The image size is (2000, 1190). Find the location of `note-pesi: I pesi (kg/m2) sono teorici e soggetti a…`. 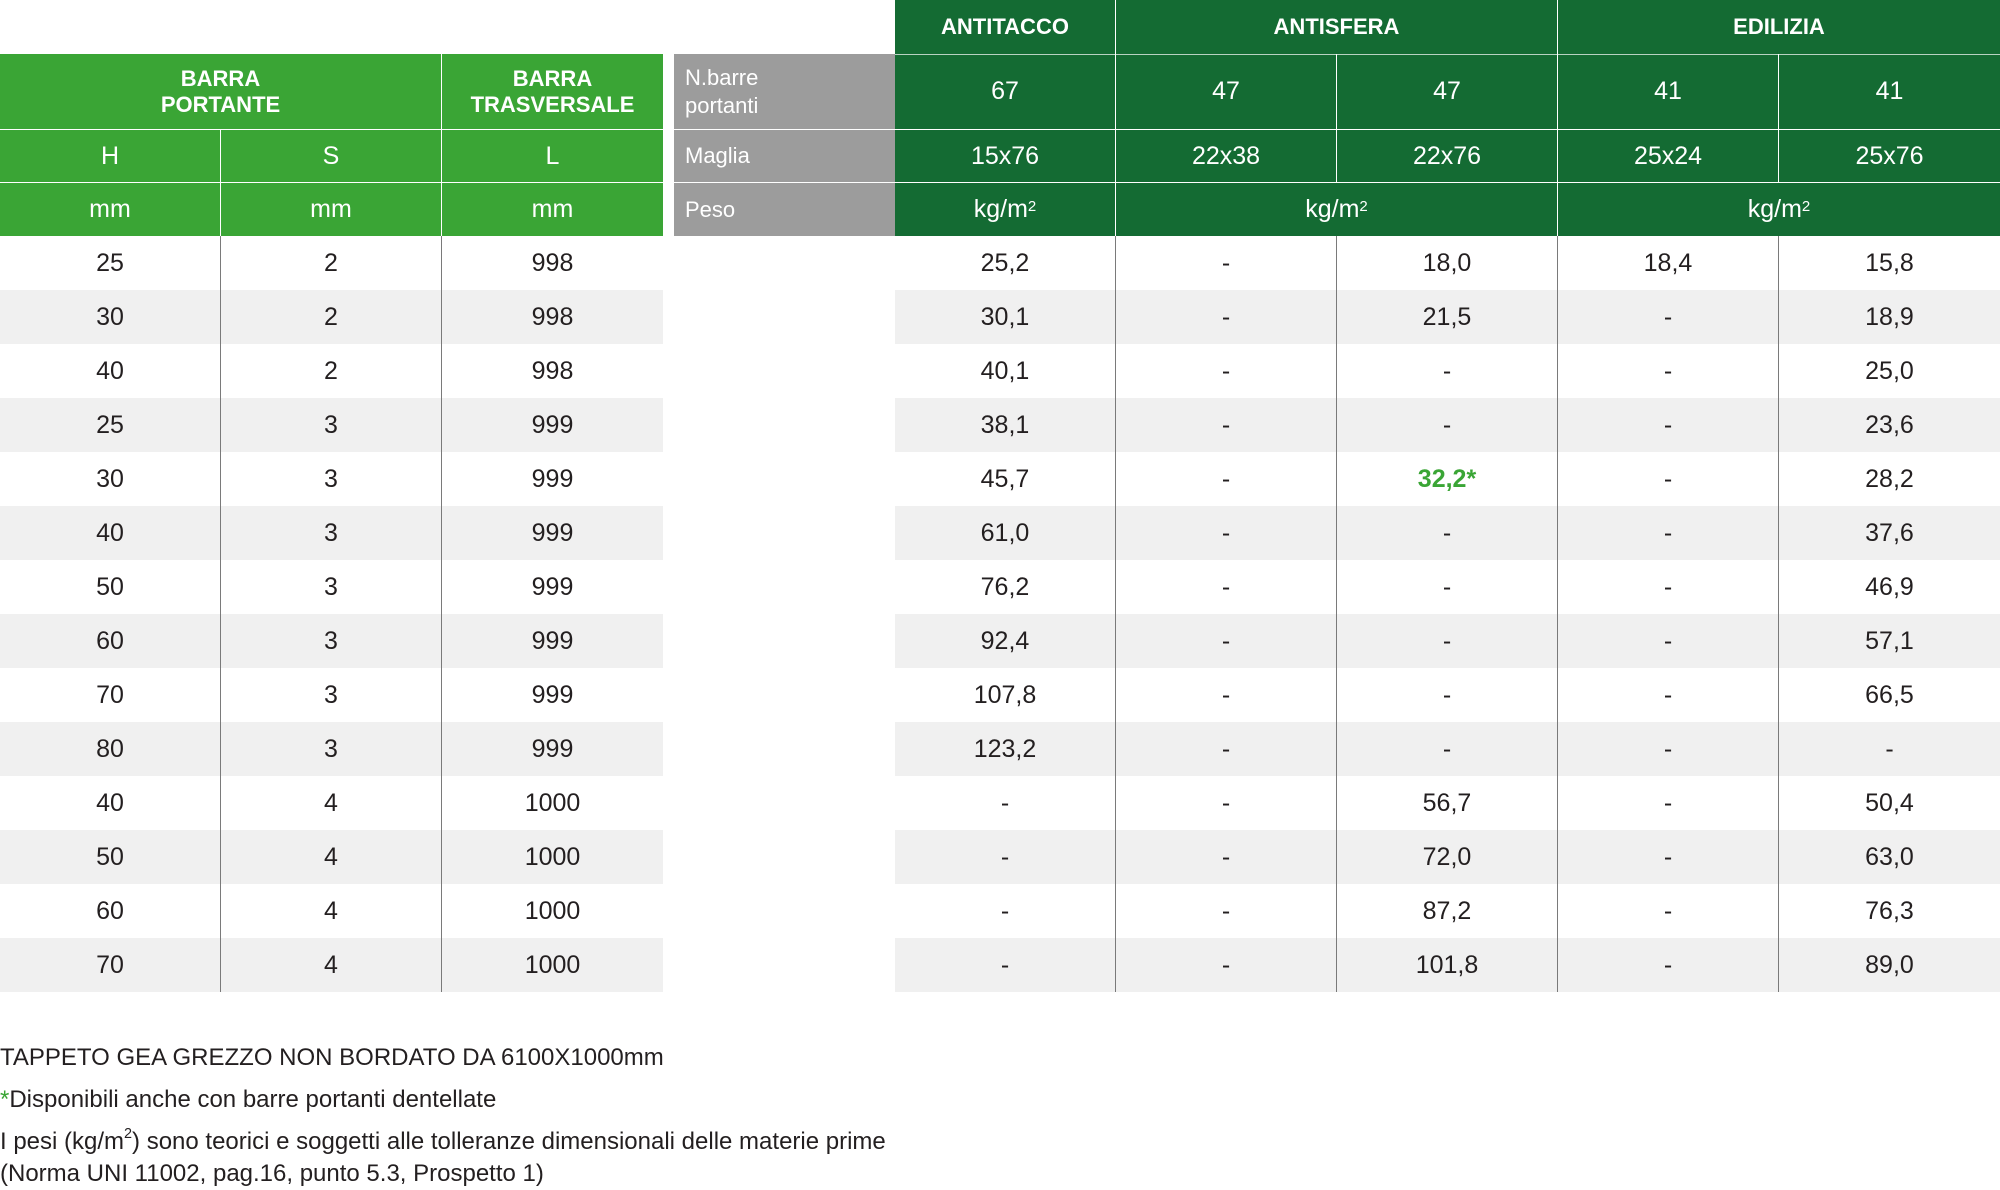

note-pesi: I pesi (kg/m2) sono teorici e soggetti a… is located at coordinates (443, 1141).